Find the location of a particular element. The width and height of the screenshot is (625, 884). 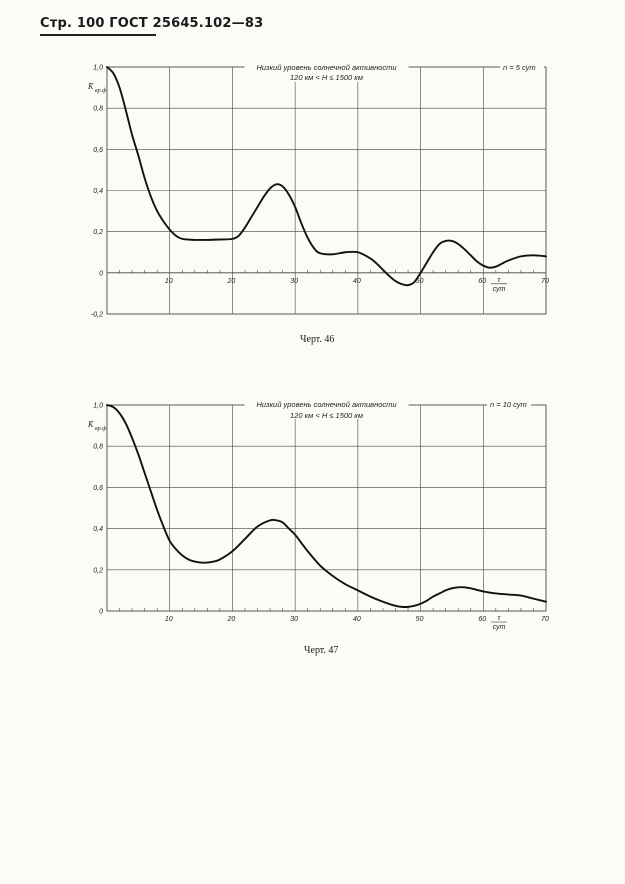

y-tick-label: -0,2 is located at coordinates (97, 315).